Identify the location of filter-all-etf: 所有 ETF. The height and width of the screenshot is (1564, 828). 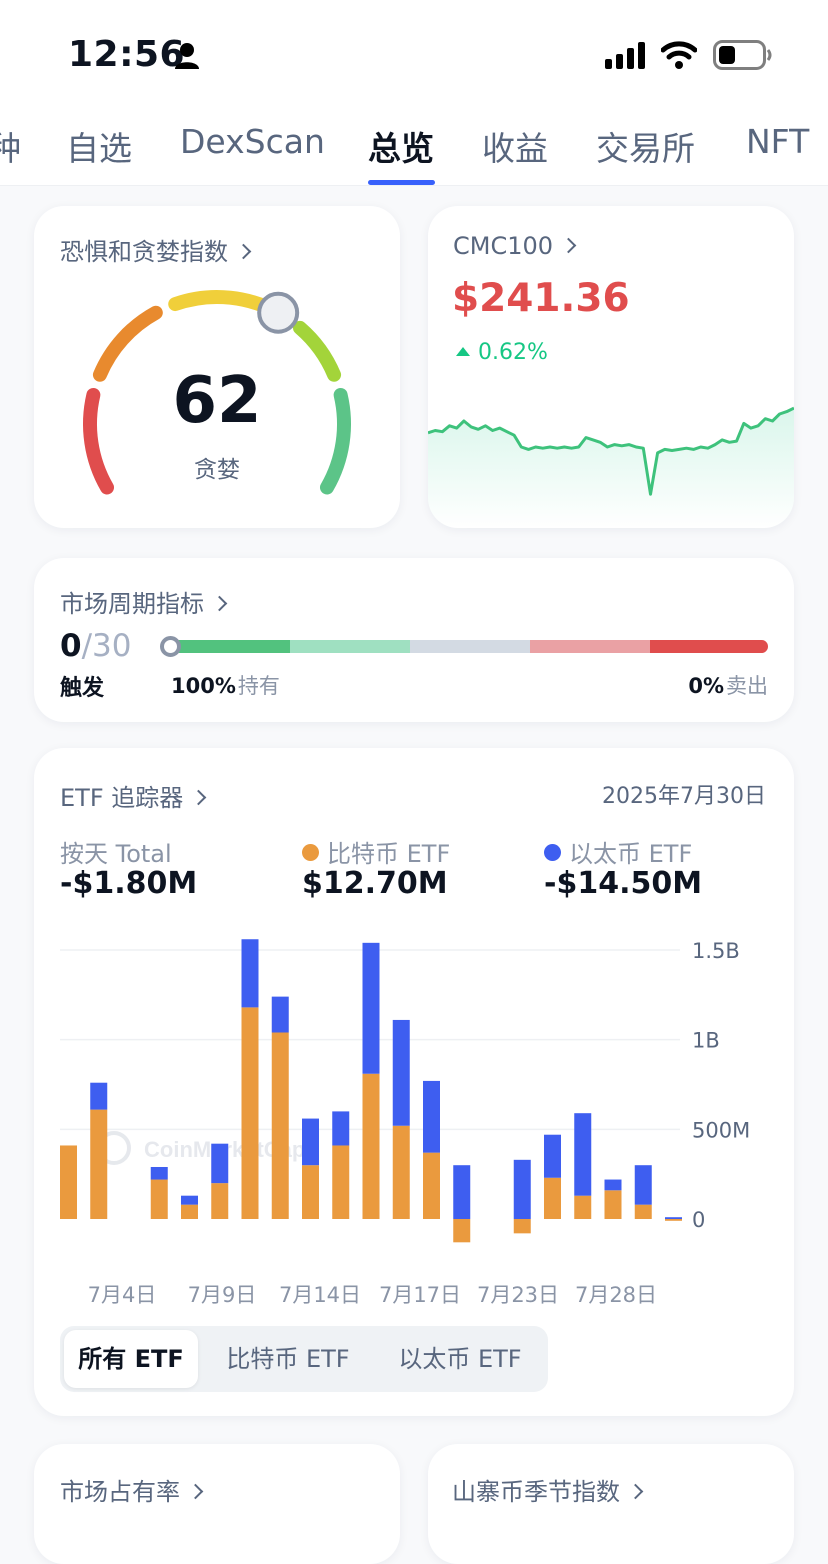
(131, 1359).